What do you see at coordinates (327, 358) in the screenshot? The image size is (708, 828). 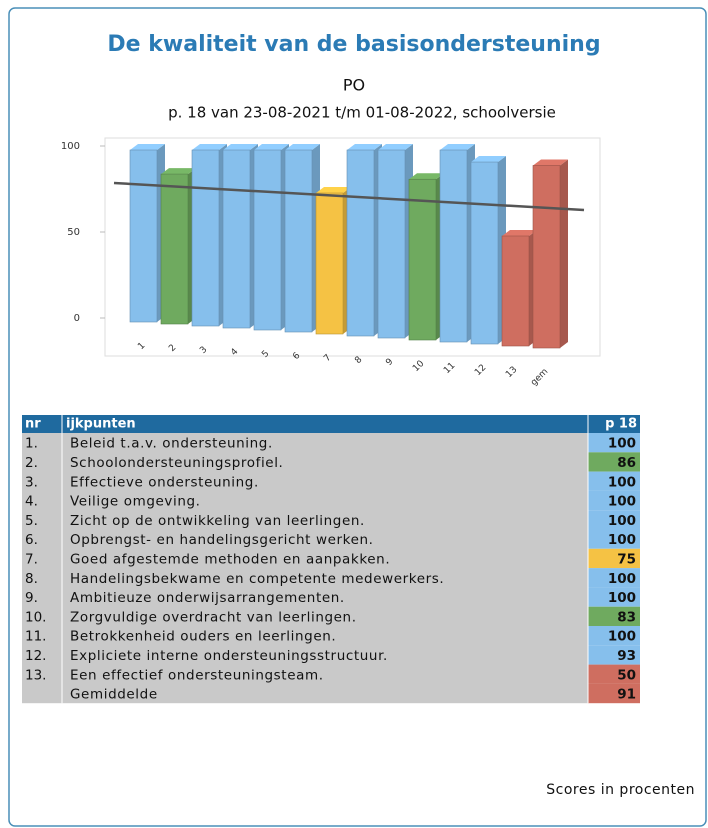 I see `x-tick-label: 7` at bounding box center [327, 358].